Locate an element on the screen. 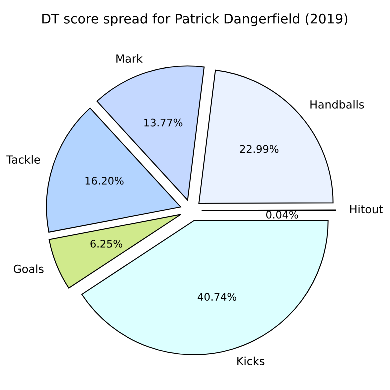 The image size is (390, 390). data-label: 16.20% is located at coordinates (105, 181).